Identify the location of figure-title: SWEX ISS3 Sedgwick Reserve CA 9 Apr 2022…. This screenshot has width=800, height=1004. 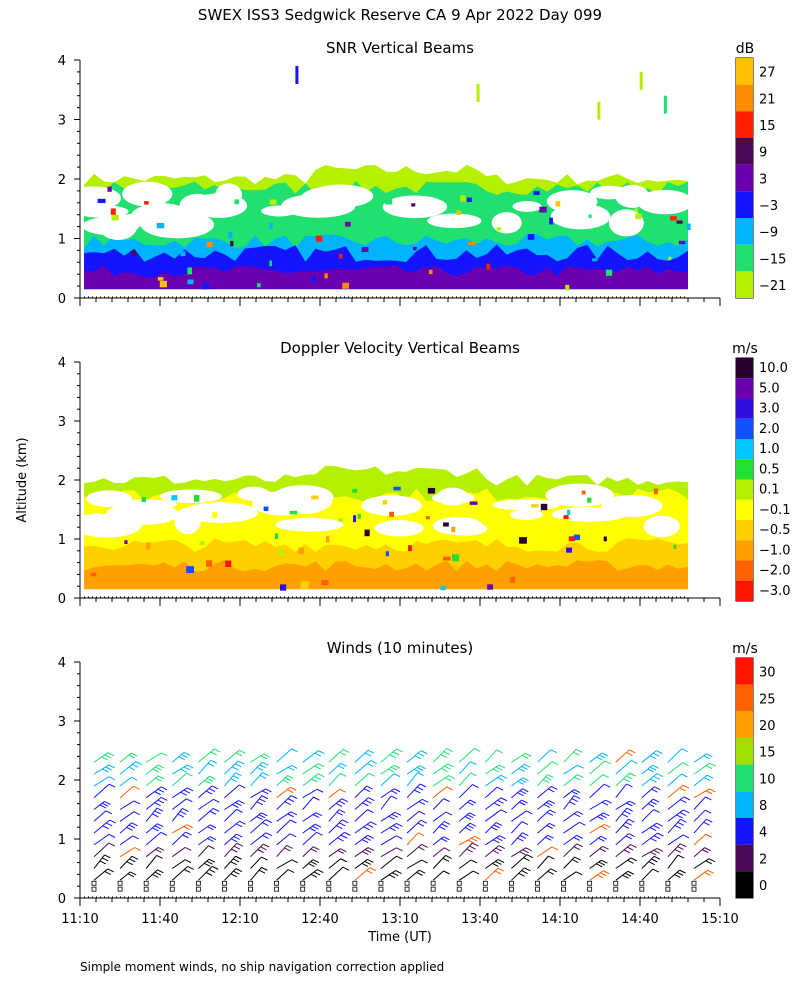
(400, 15).